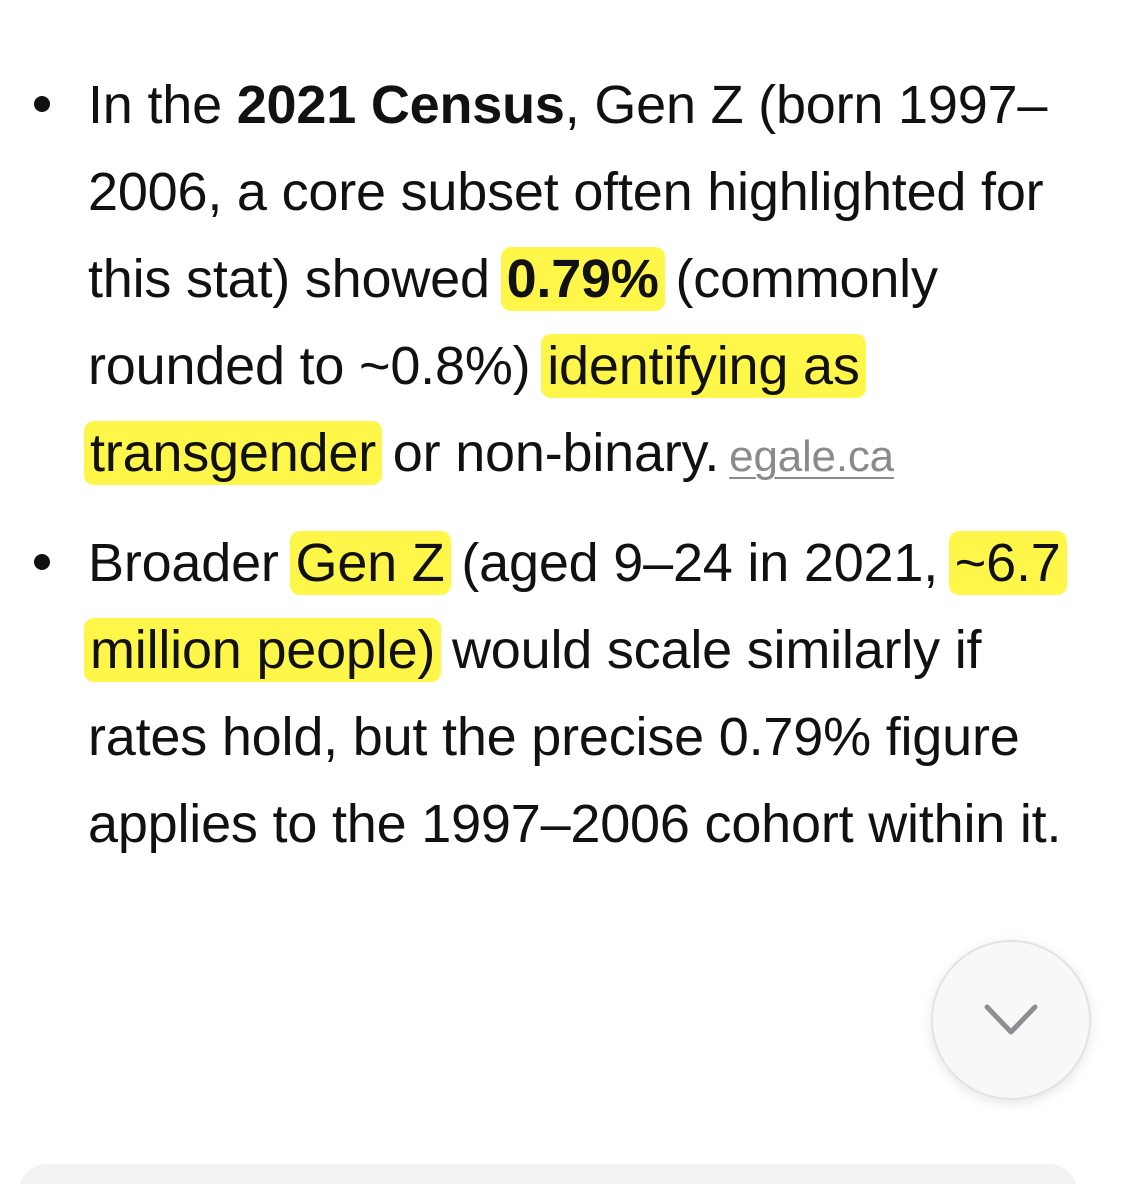  What do you see at coordinates (400, 105) in the screenshot?
I see `bold-text-census: 2021 Census` at bounding box center [400, 105].